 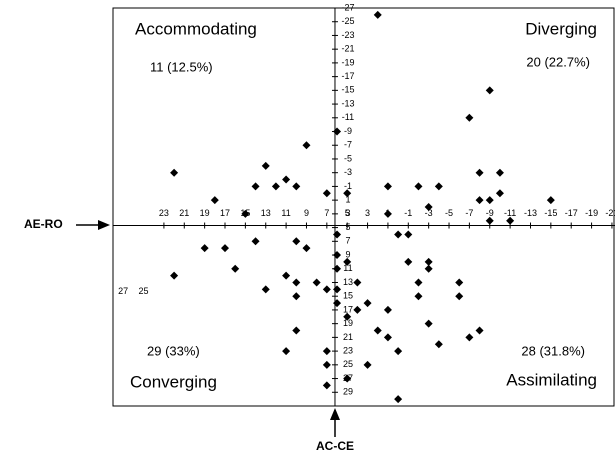 I want to click on y-tick-label: 13, so click(x=348, y=282).